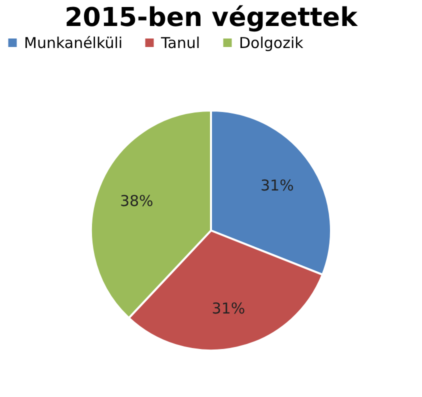 Image resolution: width=422 pixels, height=397 pixels. I want to click on chart-title: 2015-ben végzettek, so click(211, 18).